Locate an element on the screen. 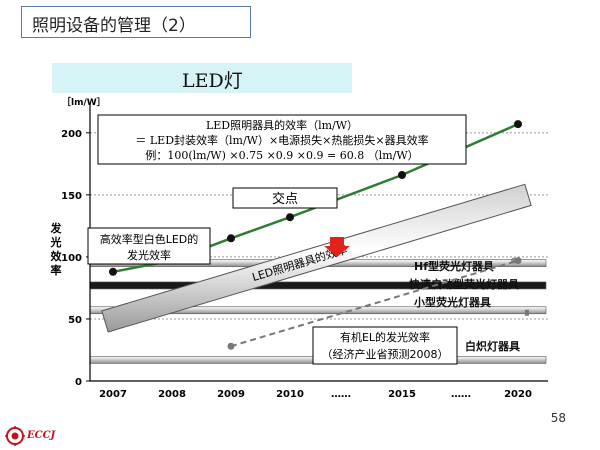 This screenshot has width=600, height=450. band-label-2: 小型荧光灯器具 is located at coordinates (452, 302).